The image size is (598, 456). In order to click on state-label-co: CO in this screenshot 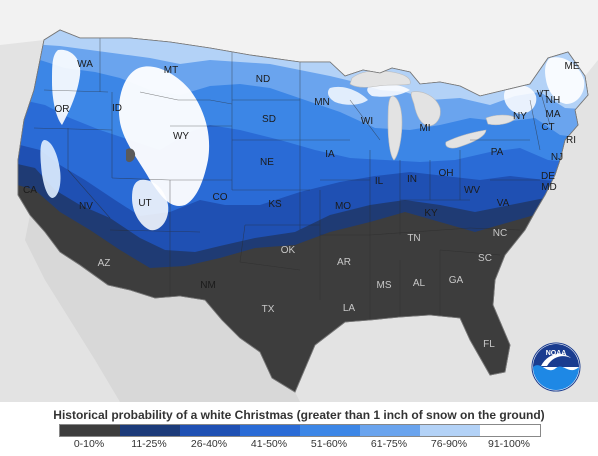, I will do `click(220, 197)`.